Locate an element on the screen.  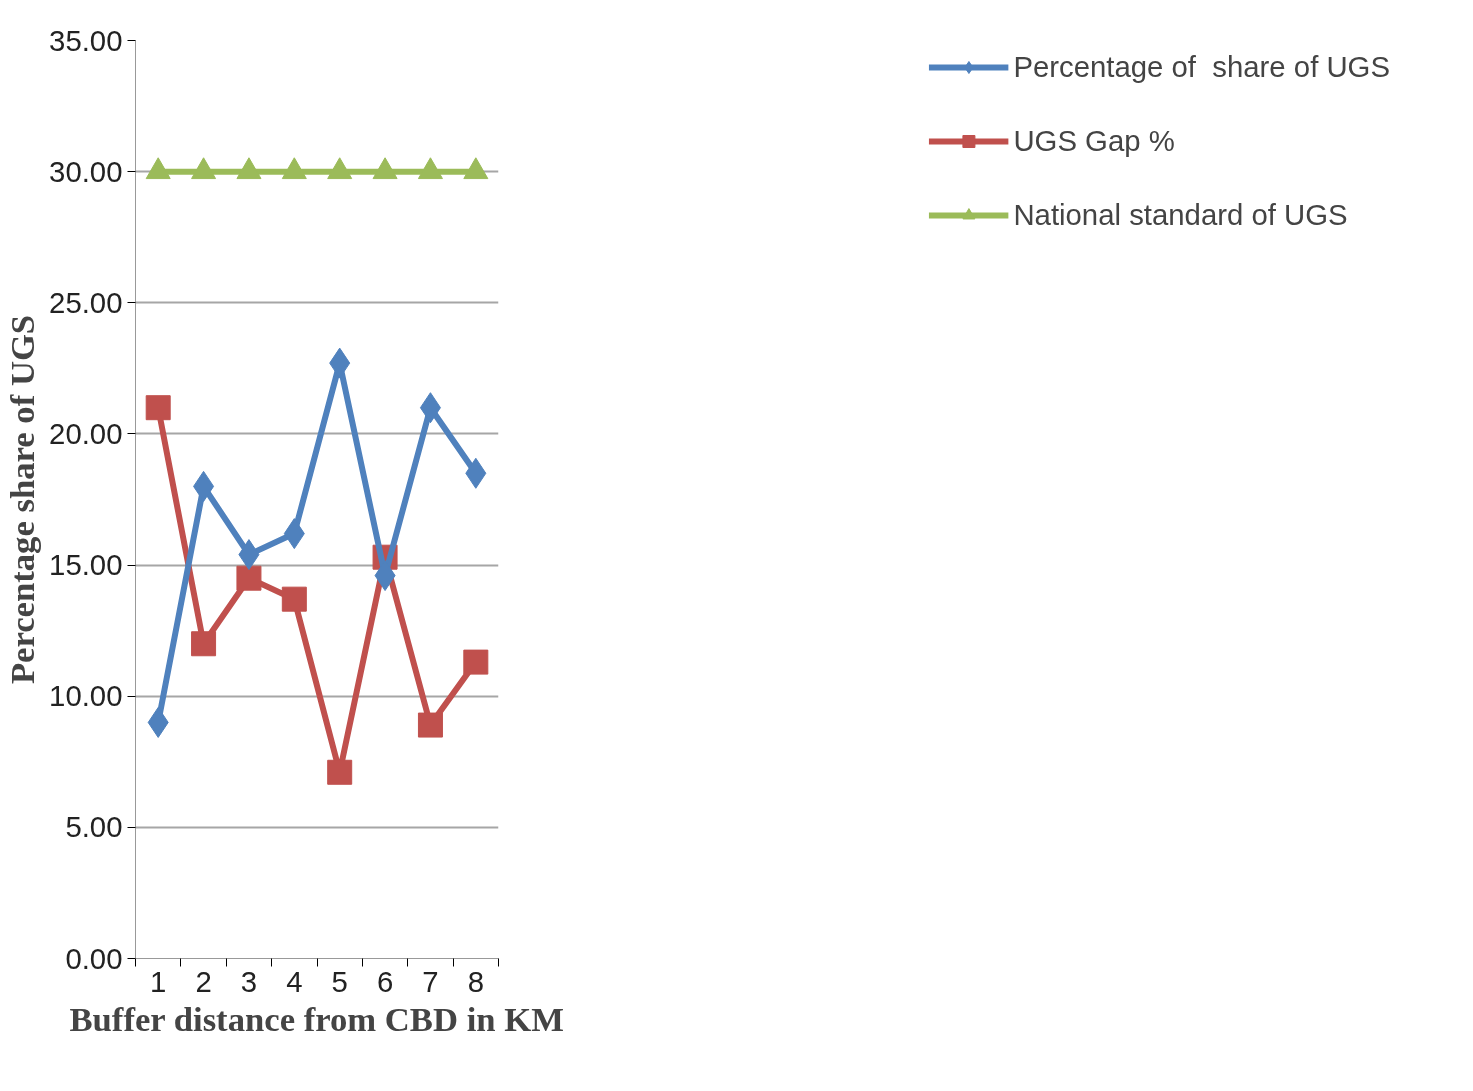
x-tick-label: 3 is located at coordinates (249, 981).